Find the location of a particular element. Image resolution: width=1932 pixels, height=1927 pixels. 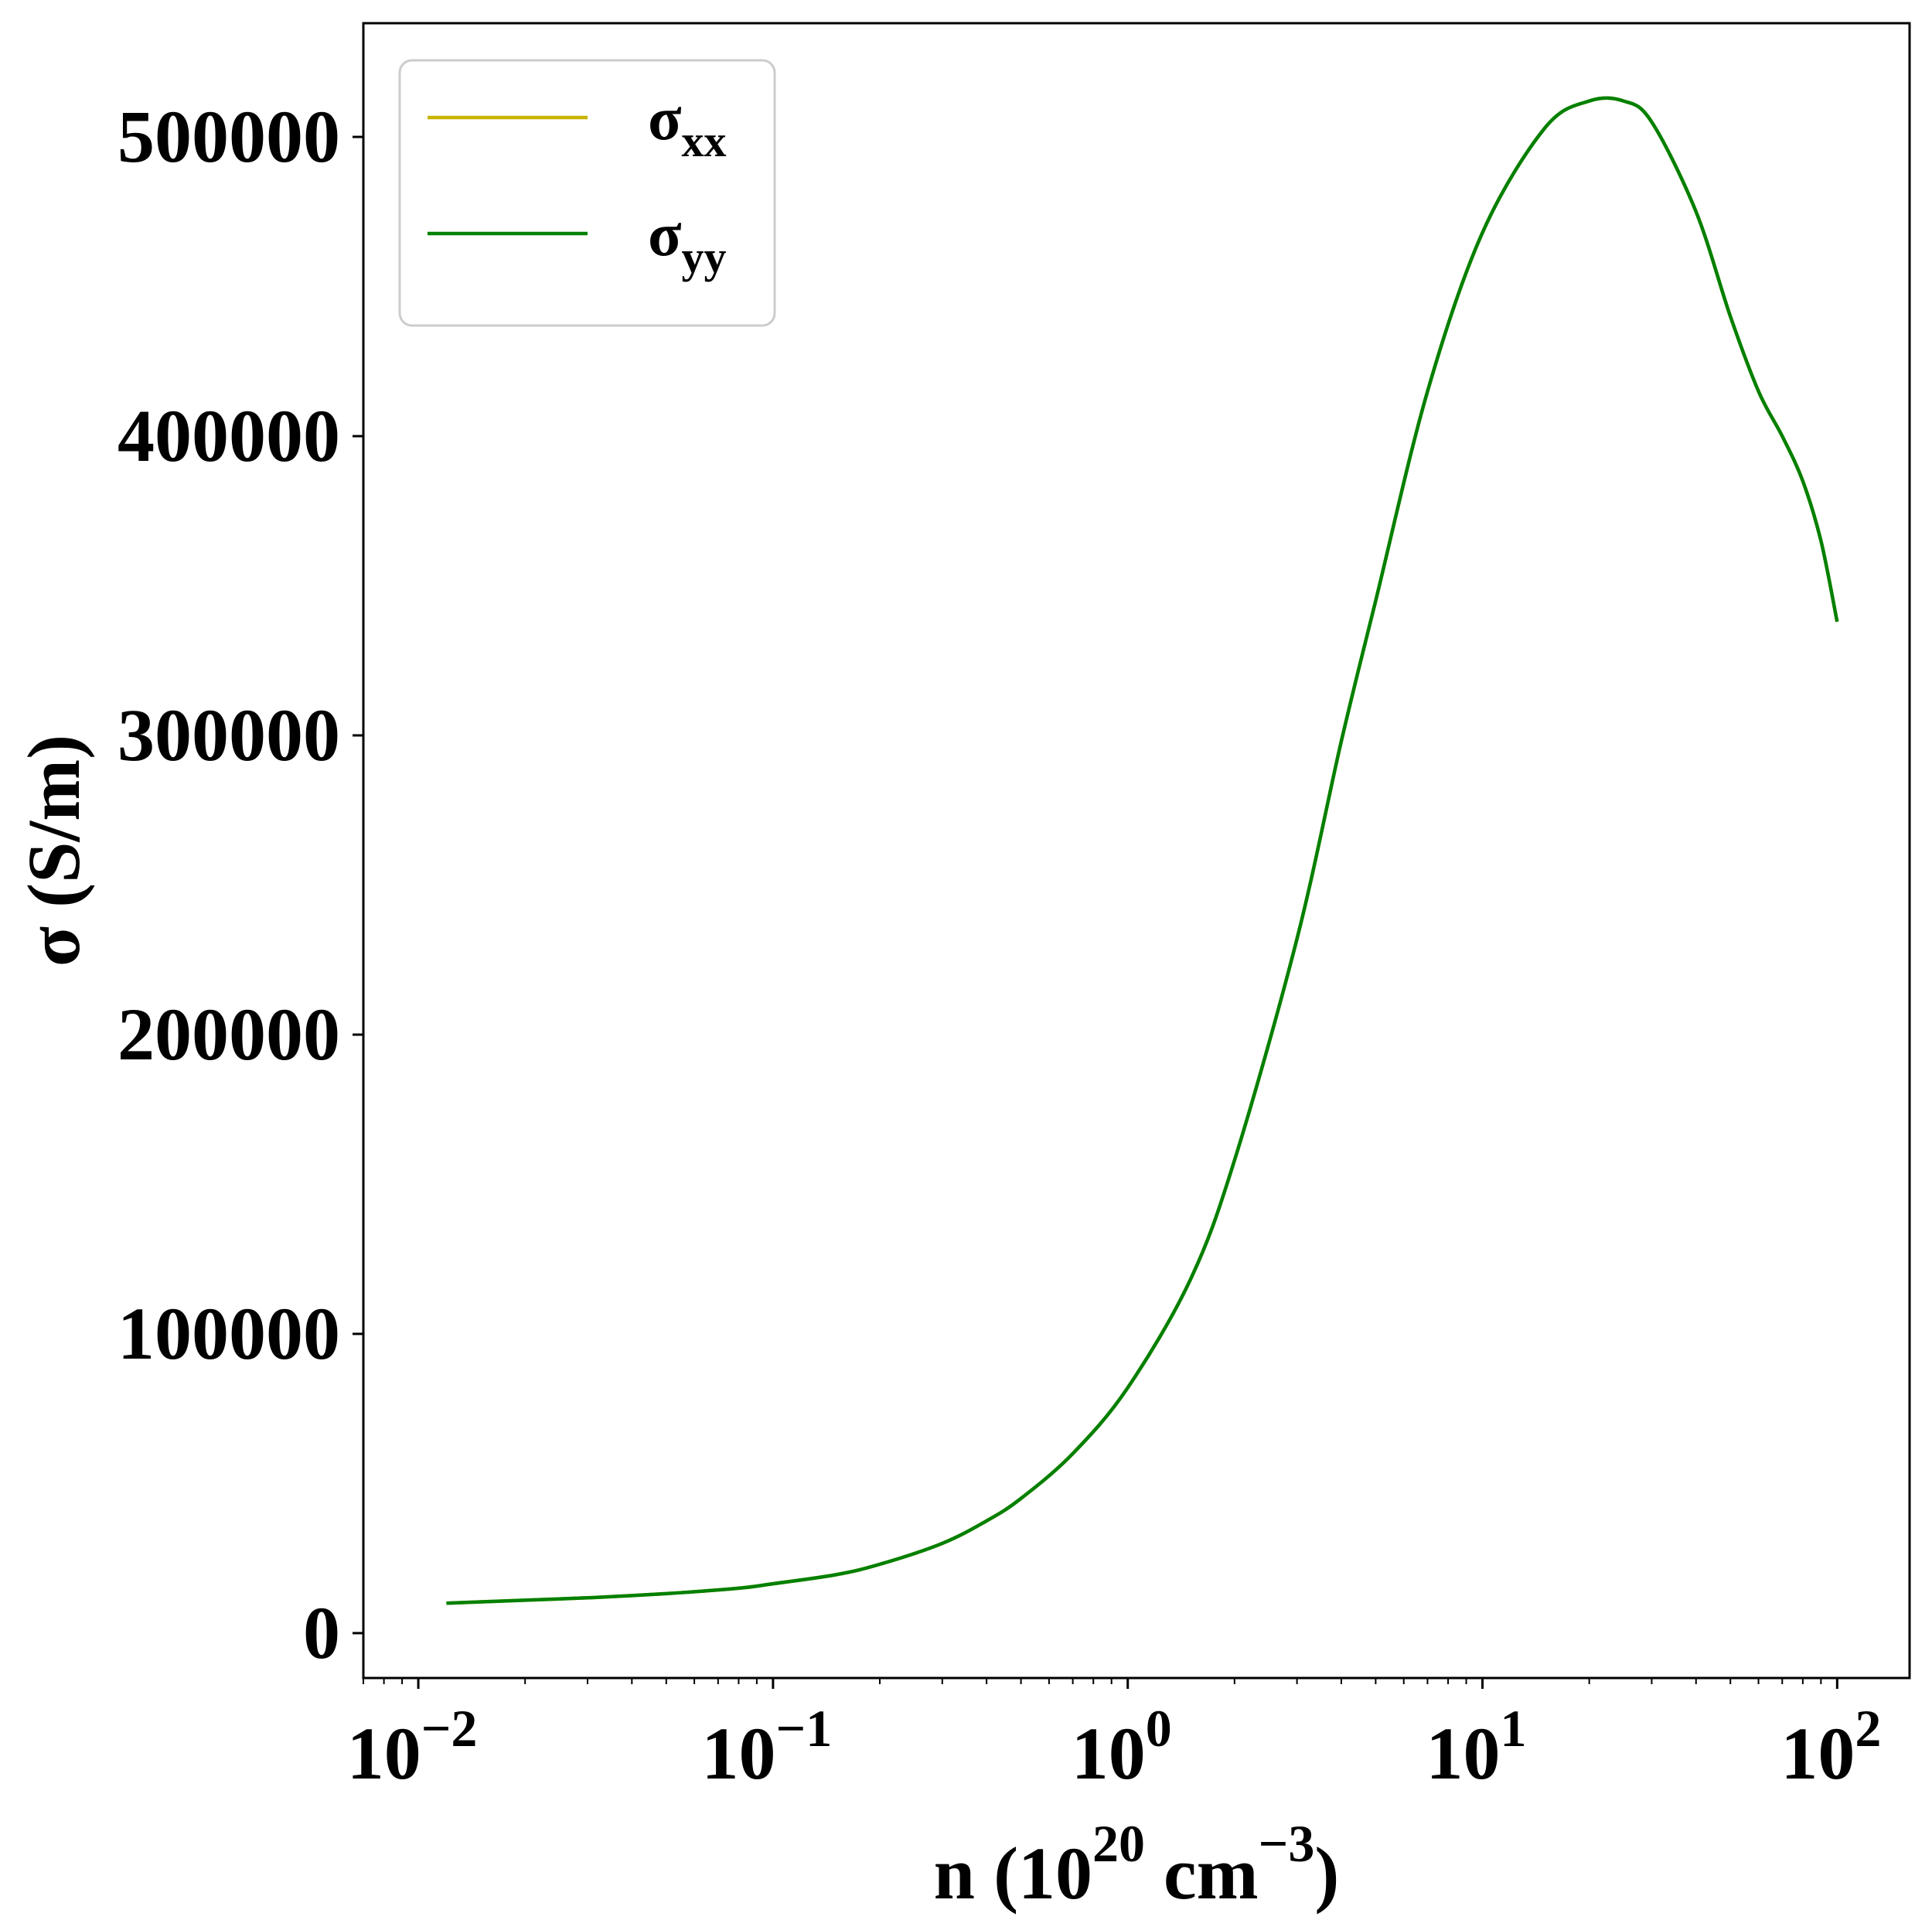

y-tick-label: 200000 is located at coordinates (229, 1034).